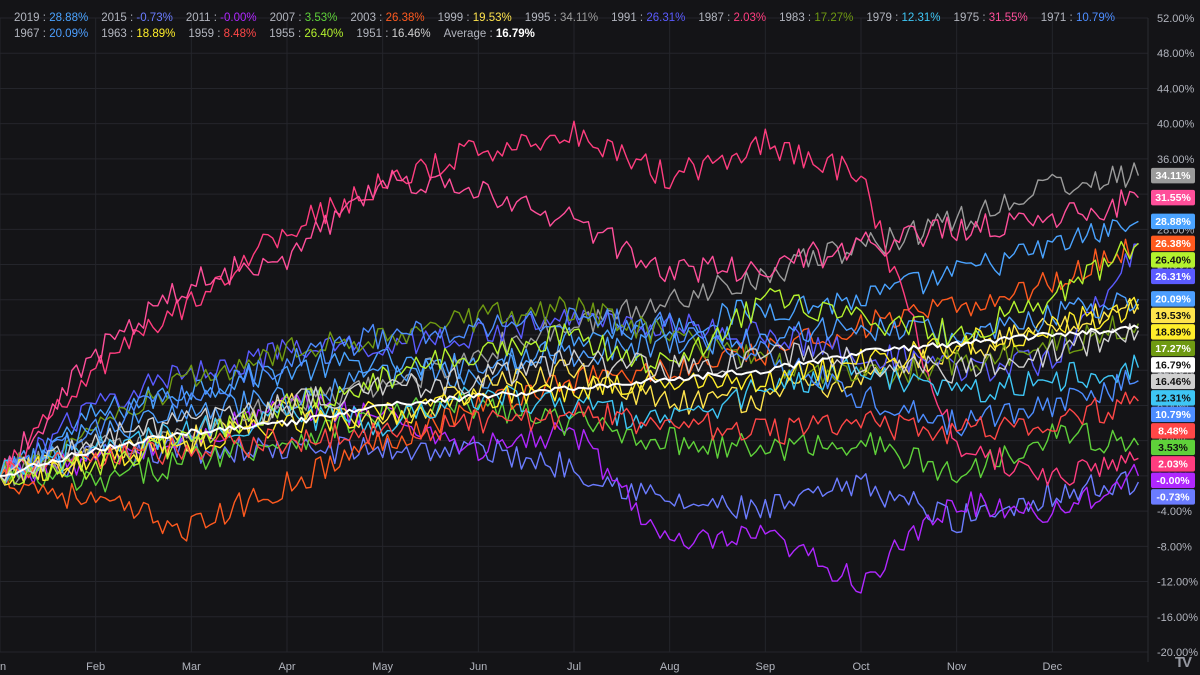 The height and width of the screenshot is (675, 1200). What do you see at coordinates (792, 18) in the screenshot?
I see `legend-series-name: 1983` at bounding box center [792, 18].